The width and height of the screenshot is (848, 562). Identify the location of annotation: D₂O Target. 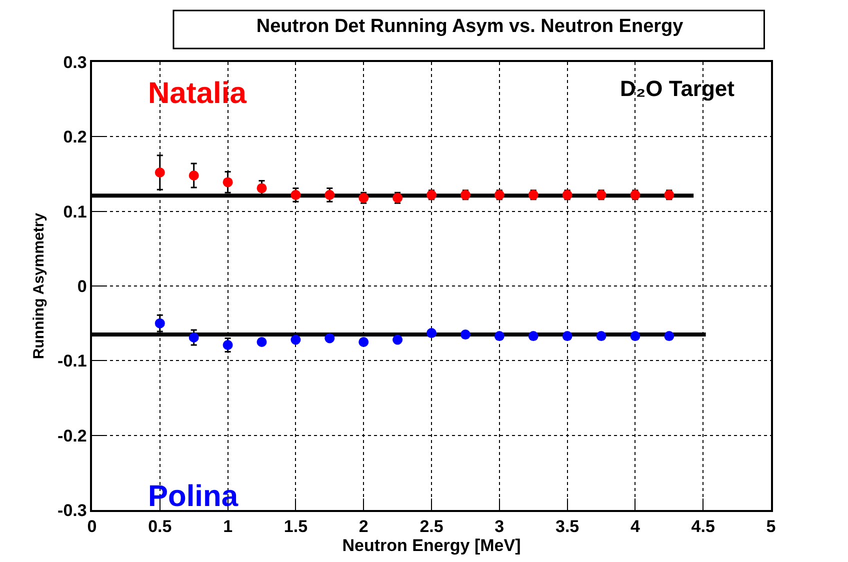
(678, 88).